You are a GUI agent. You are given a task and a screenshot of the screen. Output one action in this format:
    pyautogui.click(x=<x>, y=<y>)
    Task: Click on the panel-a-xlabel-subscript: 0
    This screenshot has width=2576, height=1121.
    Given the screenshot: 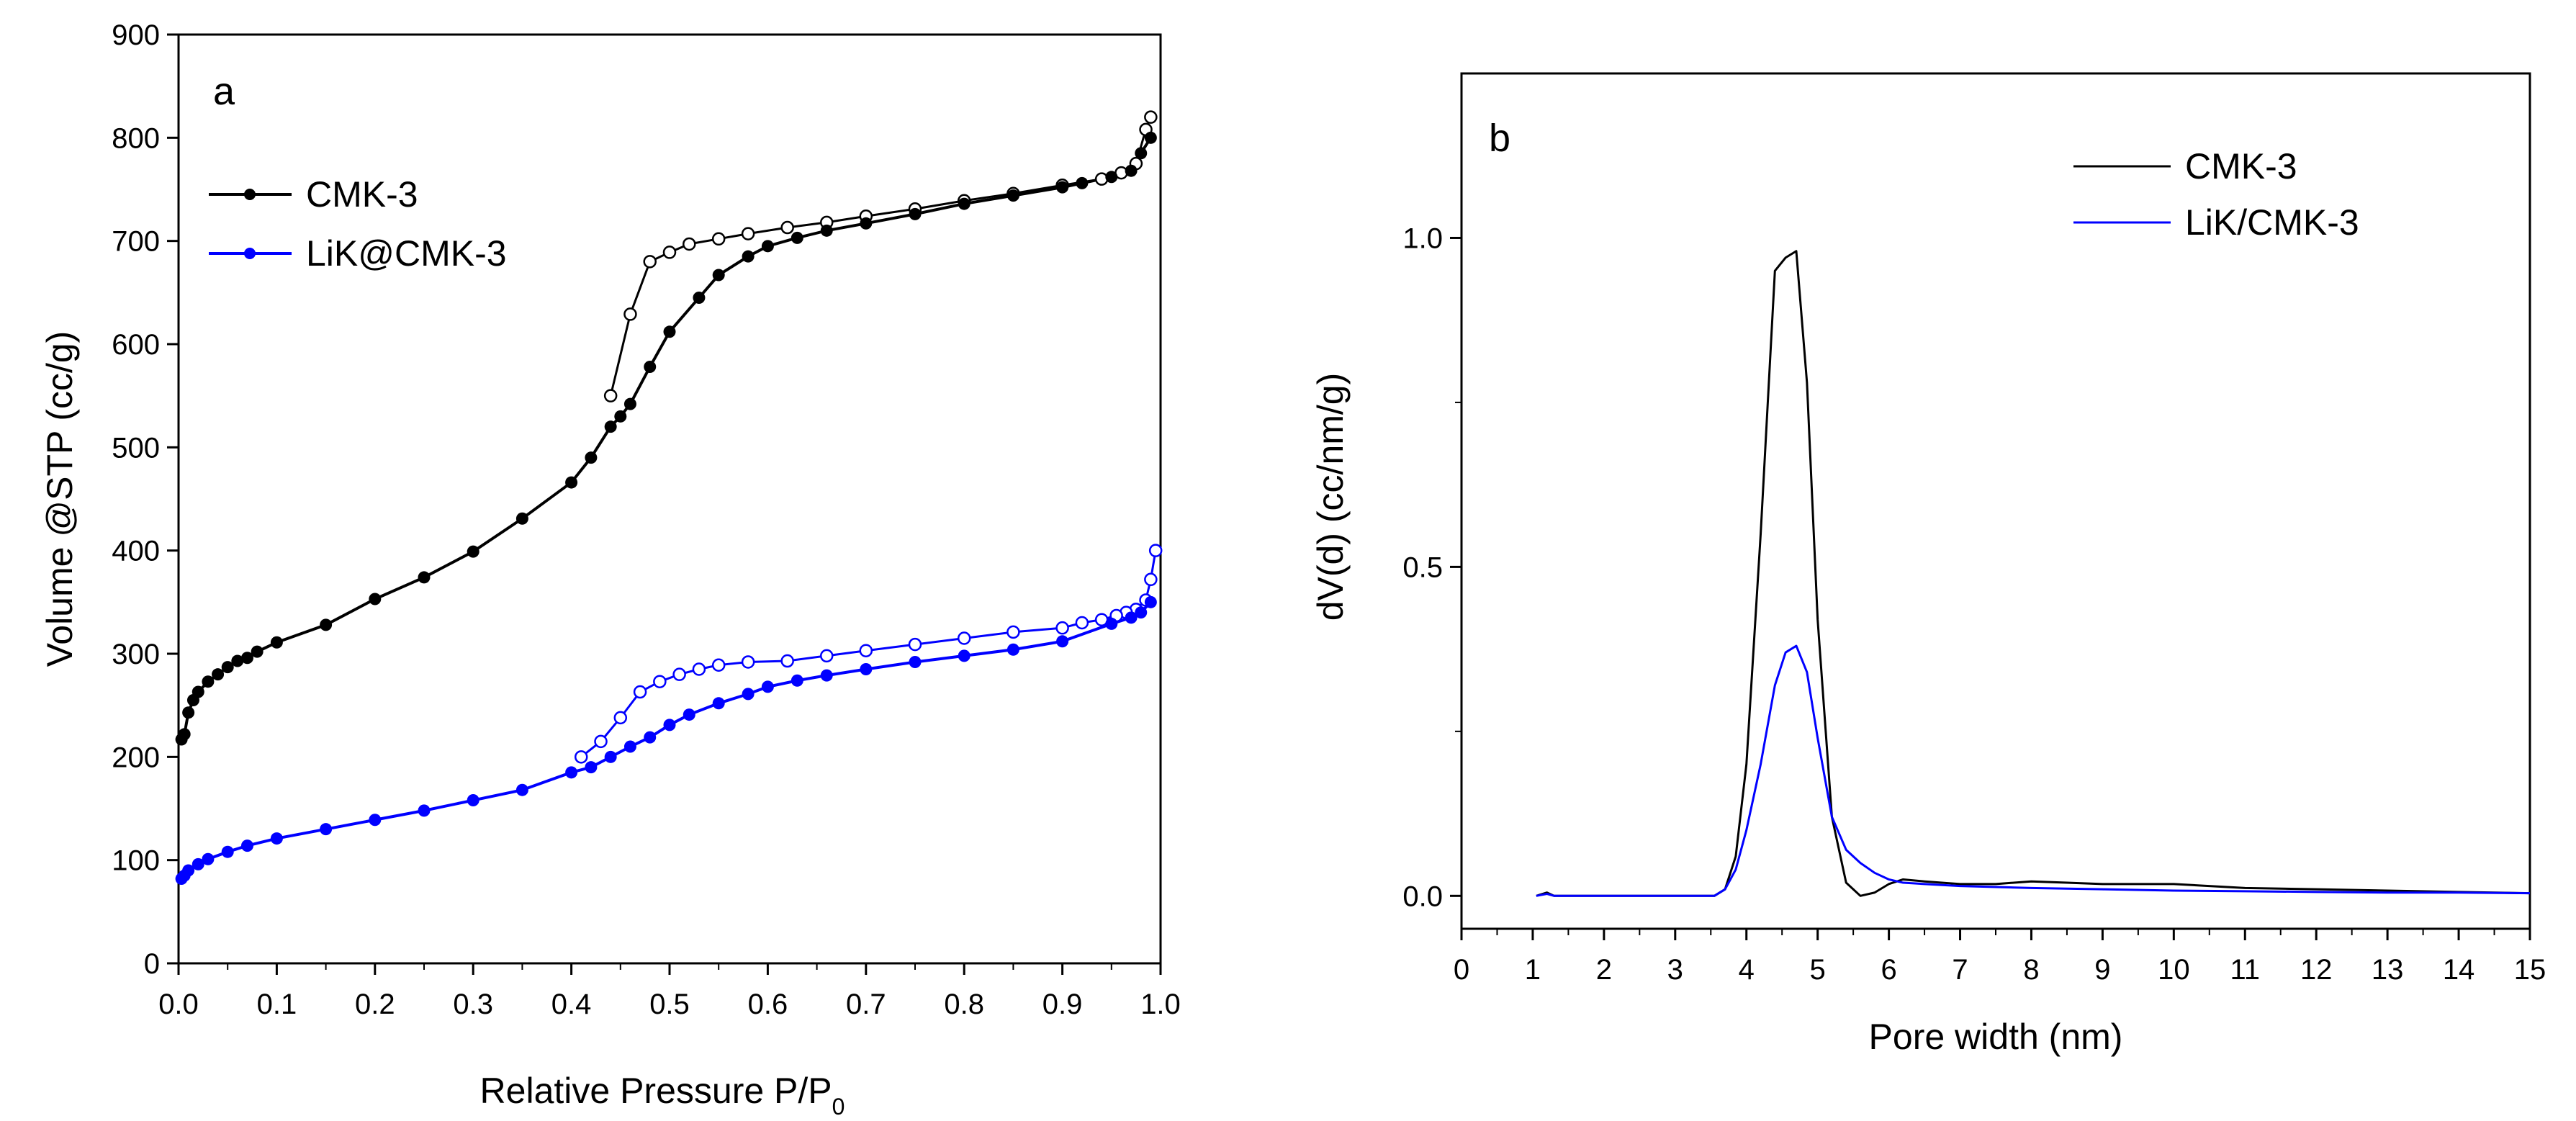 What is the action you would take?
    pyautogui.click(x=838, y=1107)
    